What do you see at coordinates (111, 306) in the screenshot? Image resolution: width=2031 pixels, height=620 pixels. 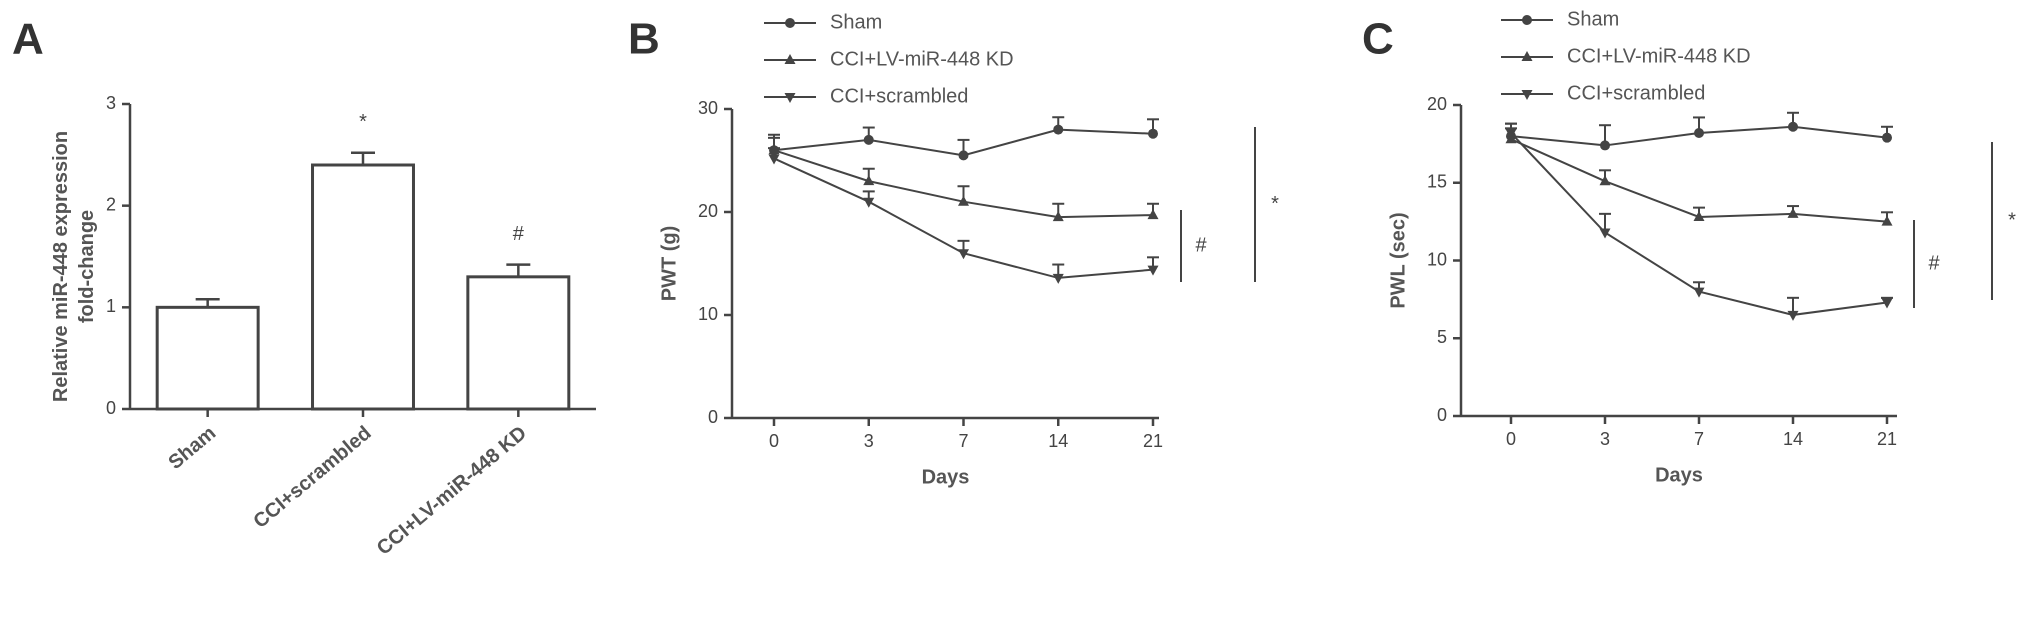 I see `y-tick-label: 1` at bounding box center [111, 306].